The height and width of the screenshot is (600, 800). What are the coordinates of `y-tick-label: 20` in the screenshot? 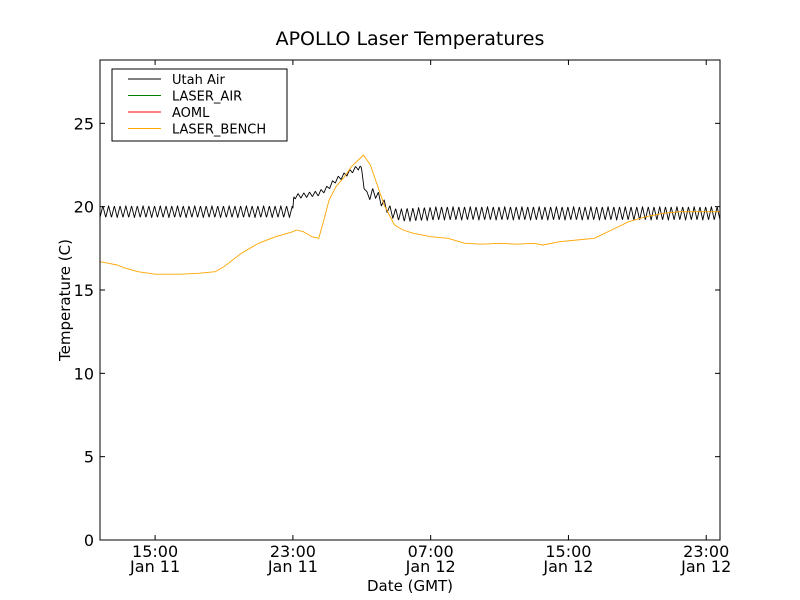 It's located at (84, 207).